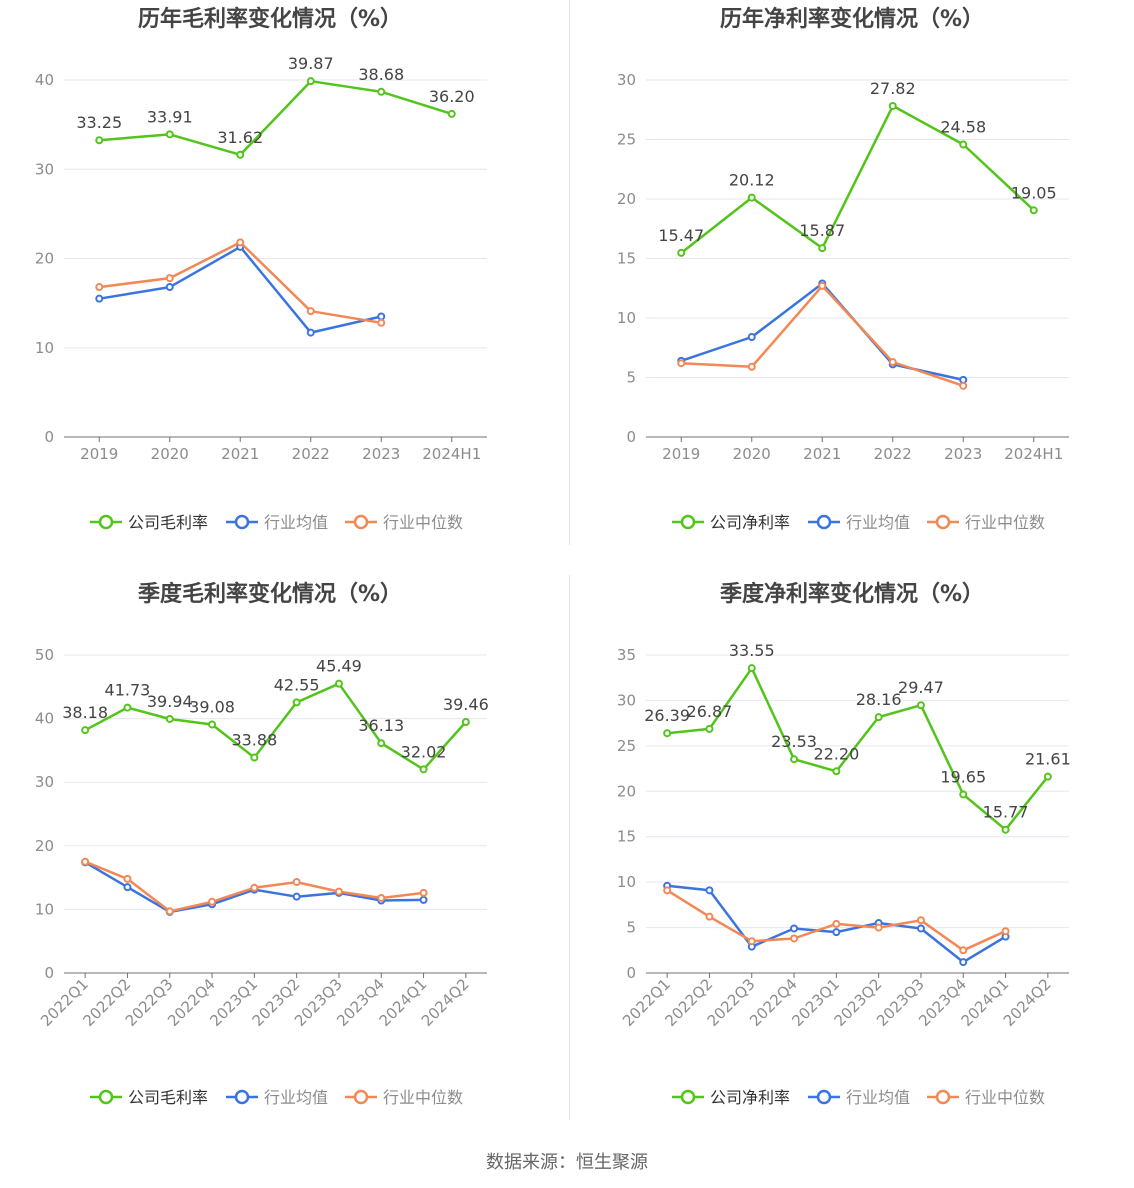 Image resolution: width=1134 pixels, height=1188 pixels. I want to click on data-label: 39.46, so click(466, 704).